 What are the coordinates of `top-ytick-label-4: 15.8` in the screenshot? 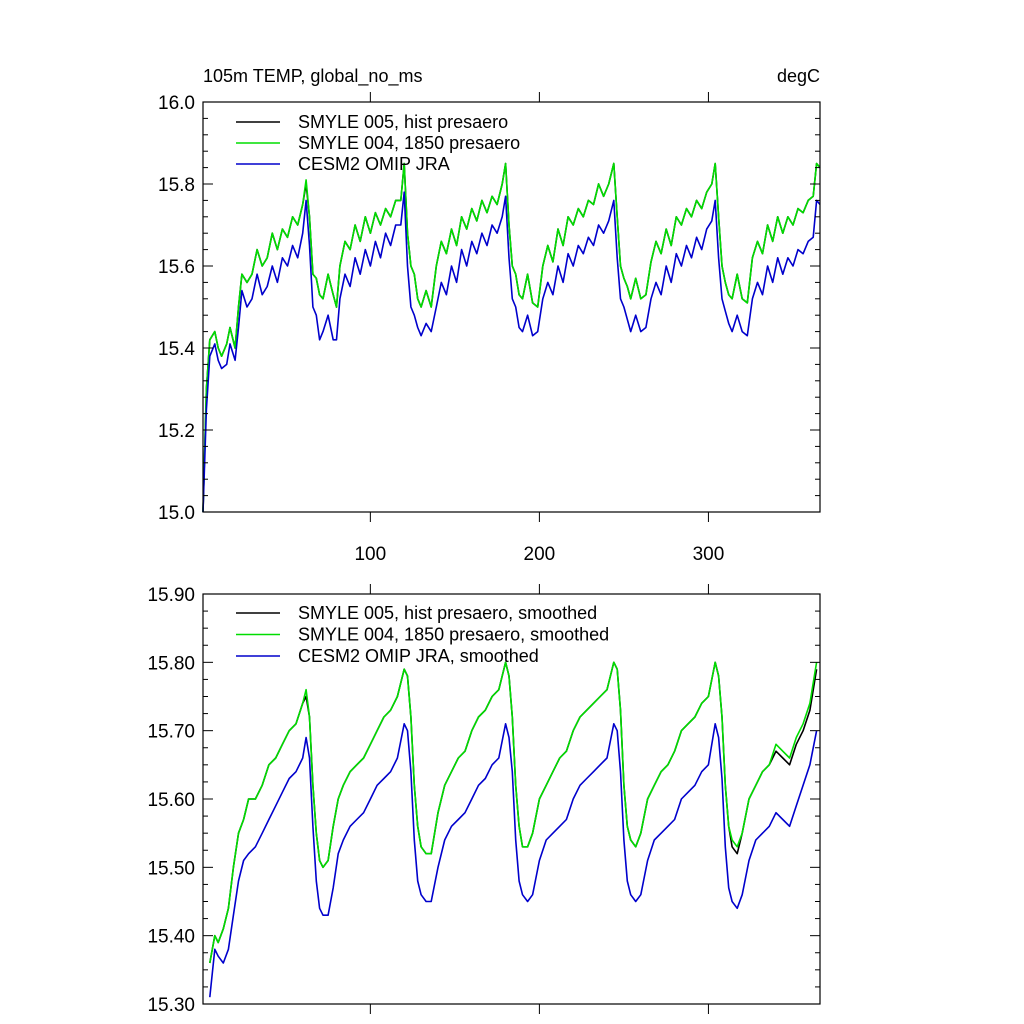 It's located at (176, 185).